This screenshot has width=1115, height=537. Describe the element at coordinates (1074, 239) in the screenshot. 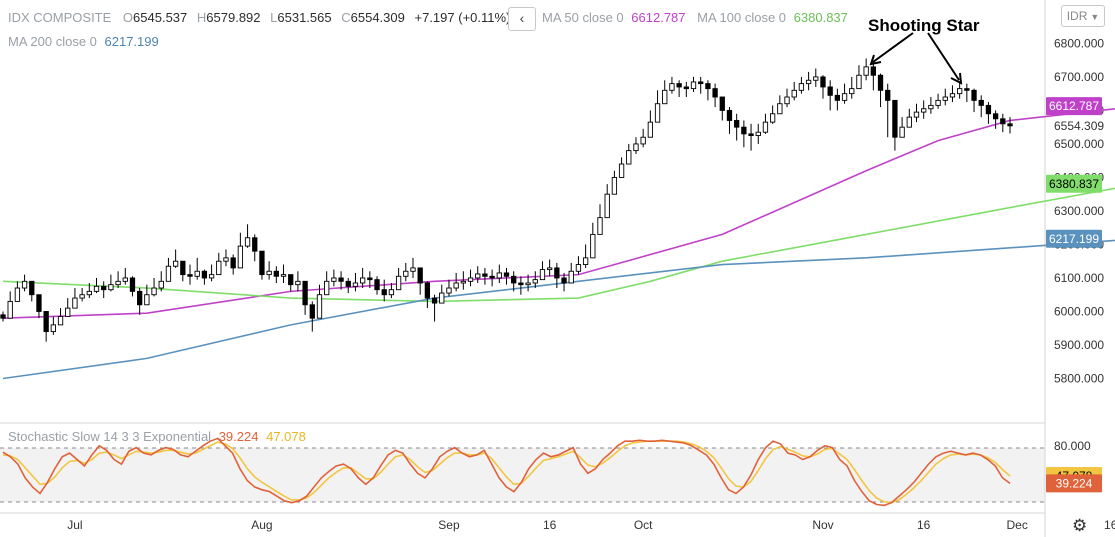

I see `ma200-price-tag: 6217.199` at that location.